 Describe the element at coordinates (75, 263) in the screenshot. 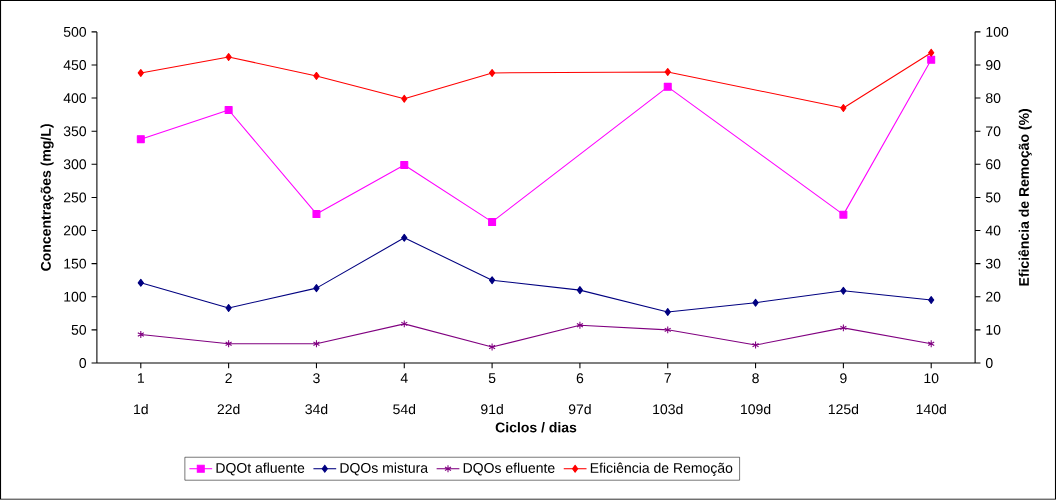

I see `y-tick-label: 150` at that location.